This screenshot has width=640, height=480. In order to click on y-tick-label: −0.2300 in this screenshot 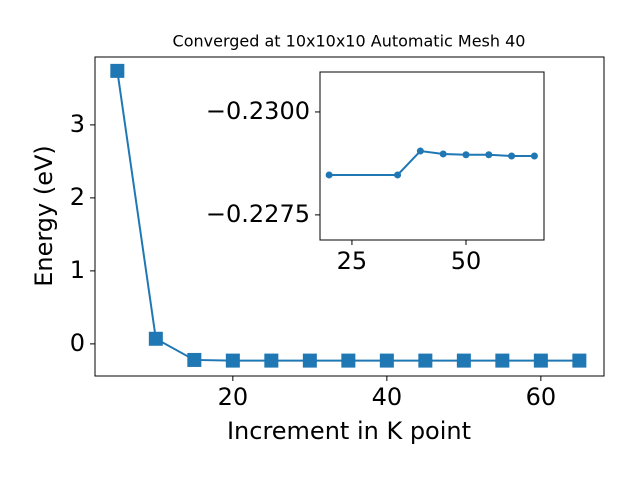, I will do `click(258, 111)`.